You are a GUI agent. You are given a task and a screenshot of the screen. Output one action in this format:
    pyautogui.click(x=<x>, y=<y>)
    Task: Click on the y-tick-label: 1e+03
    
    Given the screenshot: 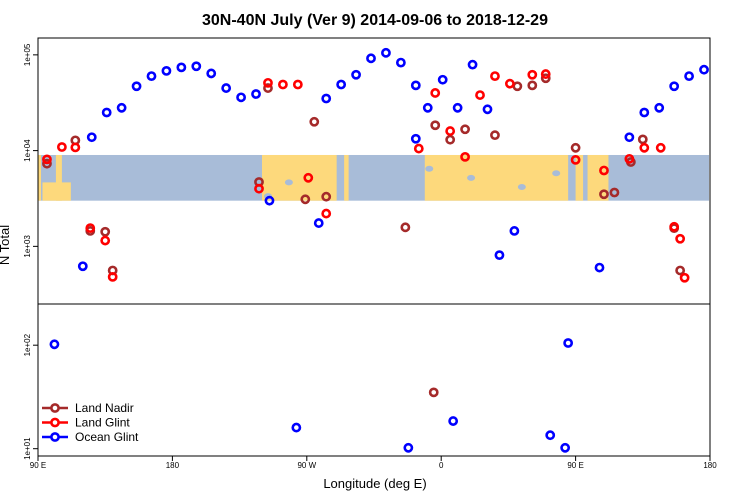 What is the action you would take?
    pyautogui.click(x=27, y=246)
    